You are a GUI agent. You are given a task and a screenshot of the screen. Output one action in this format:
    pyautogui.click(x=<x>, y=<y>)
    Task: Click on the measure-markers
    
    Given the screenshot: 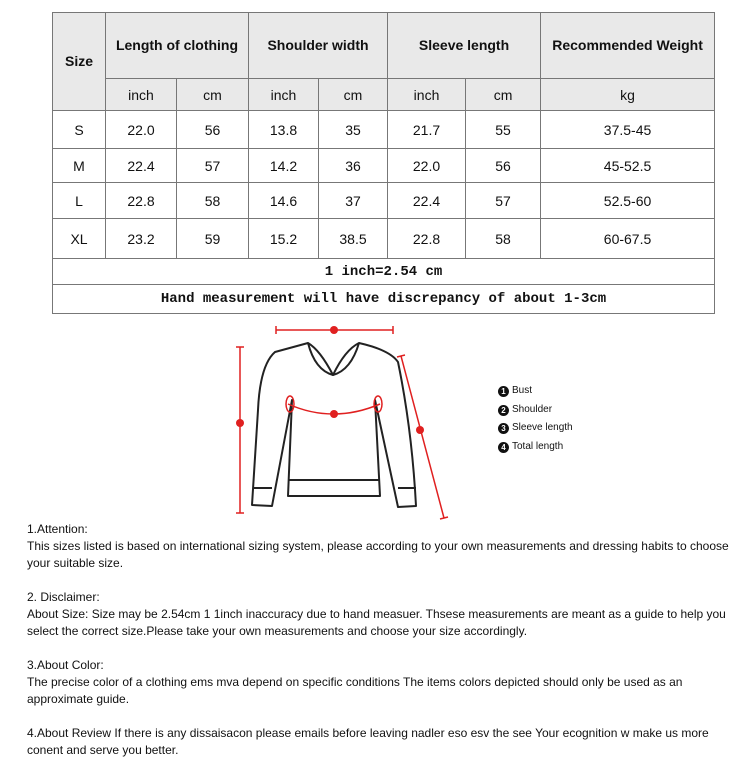 What is the action you would take?
    pyautogui.click(x=330, y=380)
    